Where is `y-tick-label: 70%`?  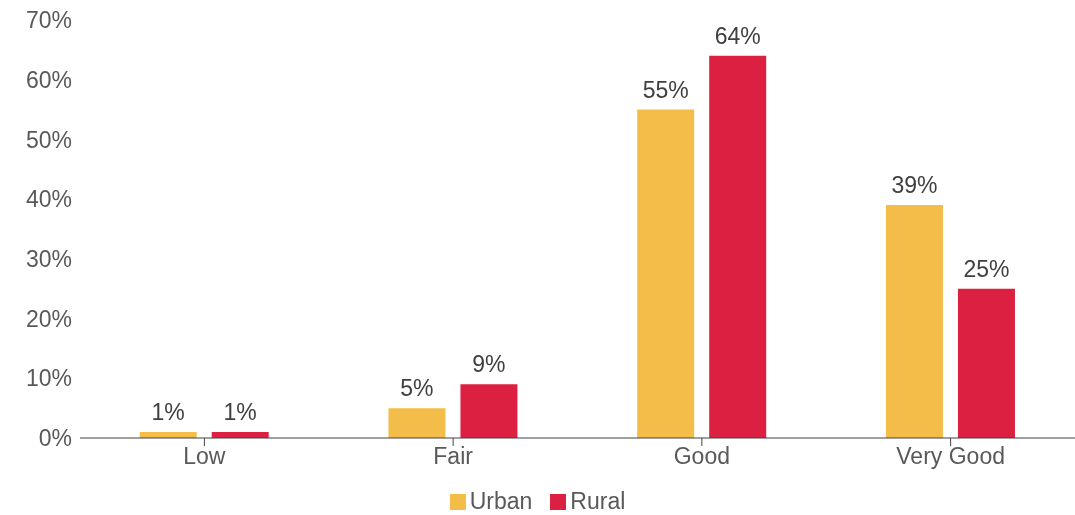 y-tick-label: 70% is located at coordinates (48, 20).